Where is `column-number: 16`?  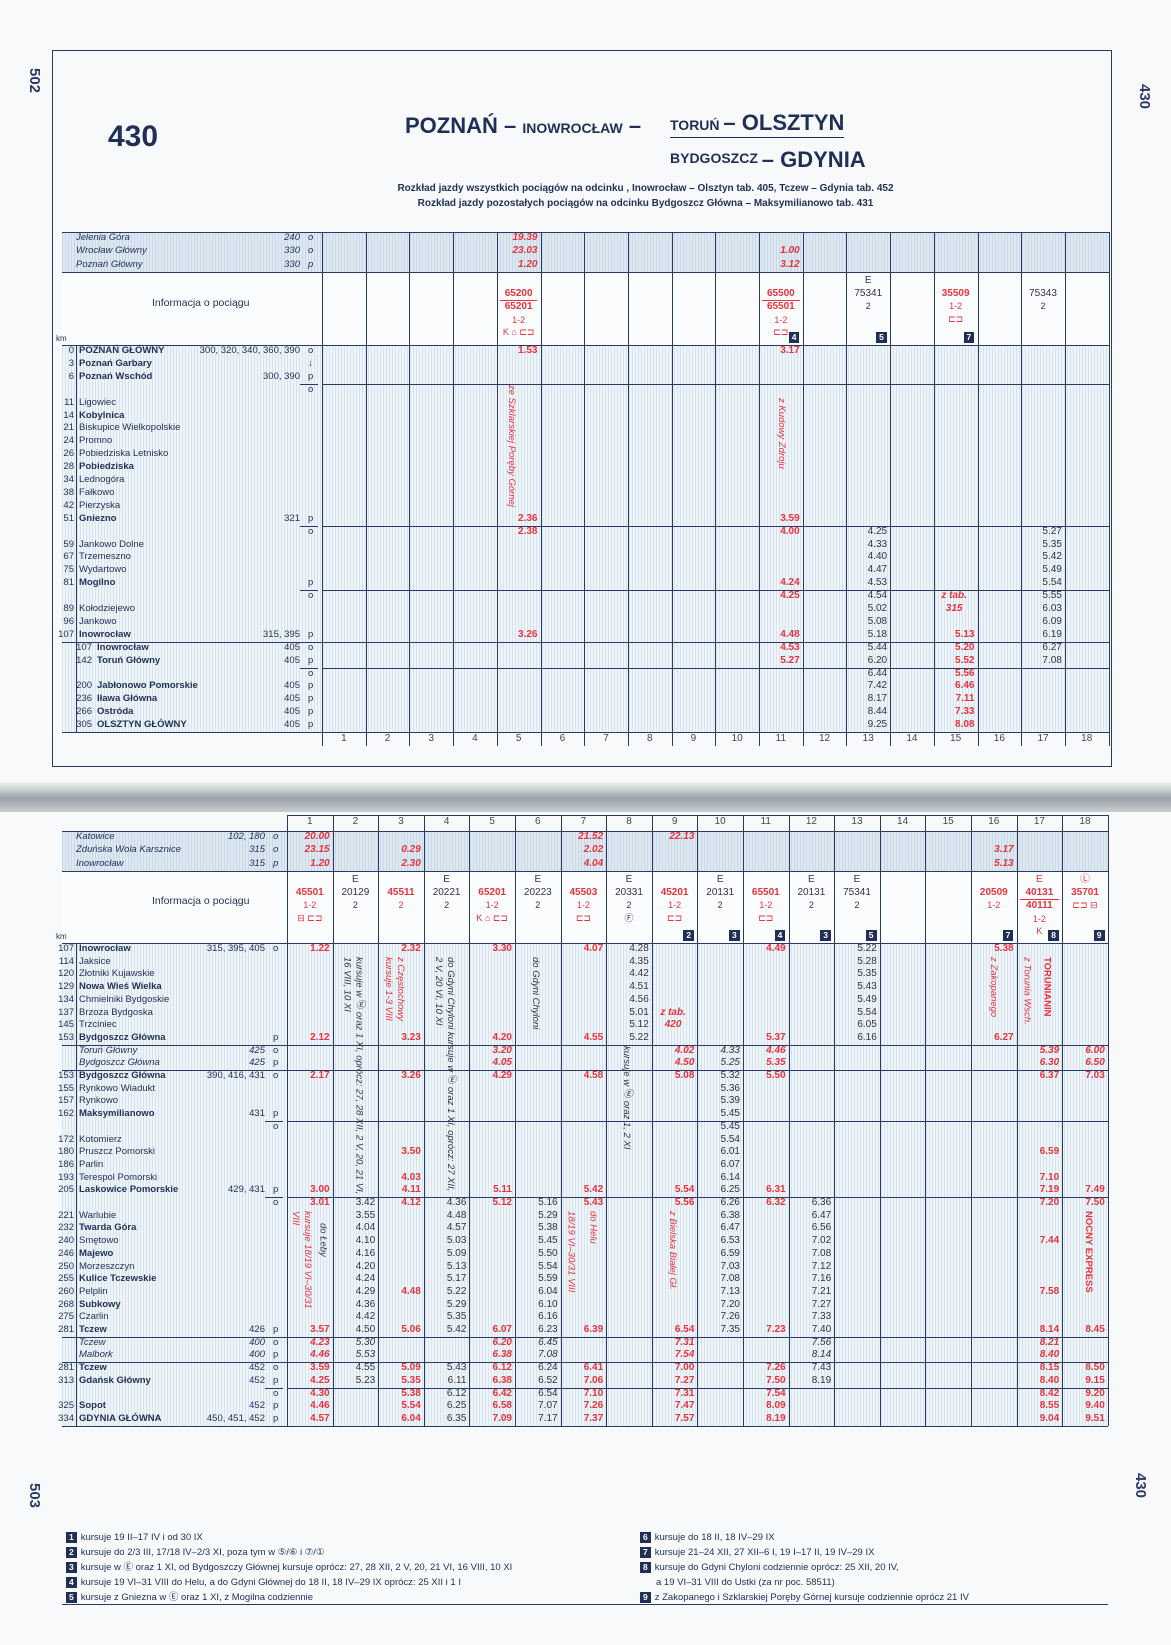 column-number: 16 is located at coordinates (994, 821).